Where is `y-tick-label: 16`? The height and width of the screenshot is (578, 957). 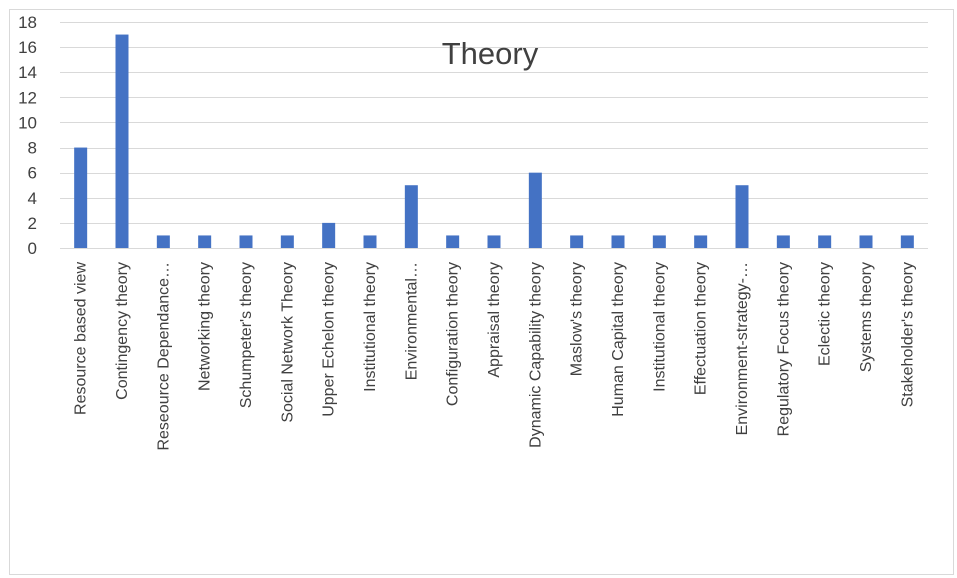
y-tick-label: 16 is located at coordinates (27, 47).